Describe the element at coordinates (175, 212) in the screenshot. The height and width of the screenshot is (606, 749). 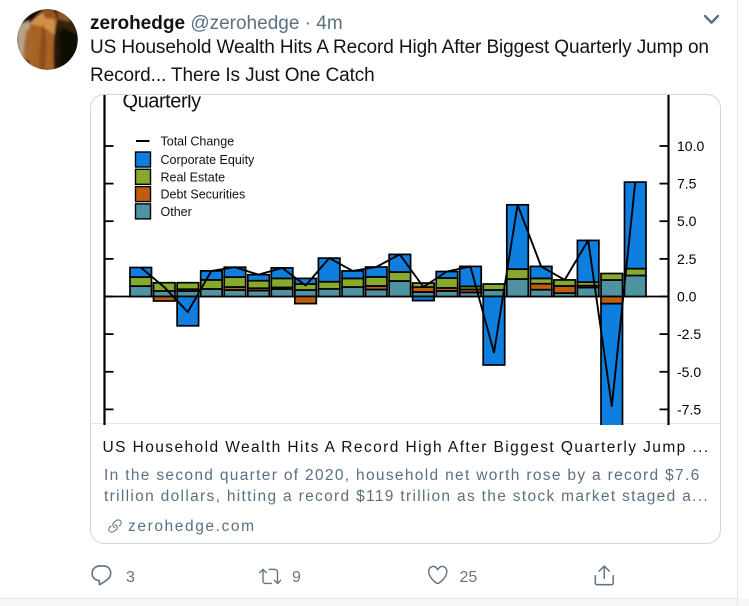
I see `svg-text: Other` at that location.